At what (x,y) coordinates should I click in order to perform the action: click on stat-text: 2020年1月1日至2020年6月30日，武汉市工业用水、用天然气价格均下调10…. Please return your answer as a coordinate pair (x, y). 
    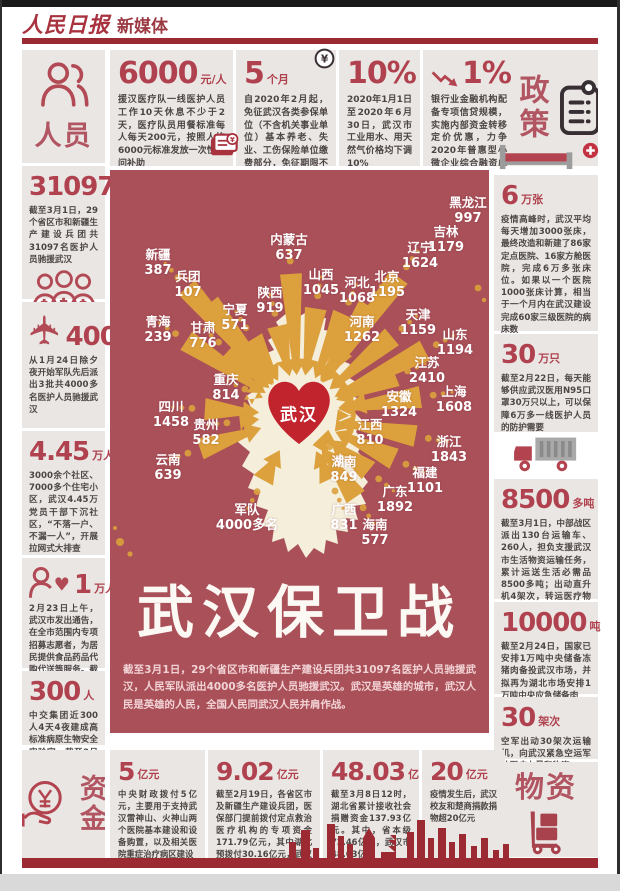
    Looking at the image, I should click on (379, 130).